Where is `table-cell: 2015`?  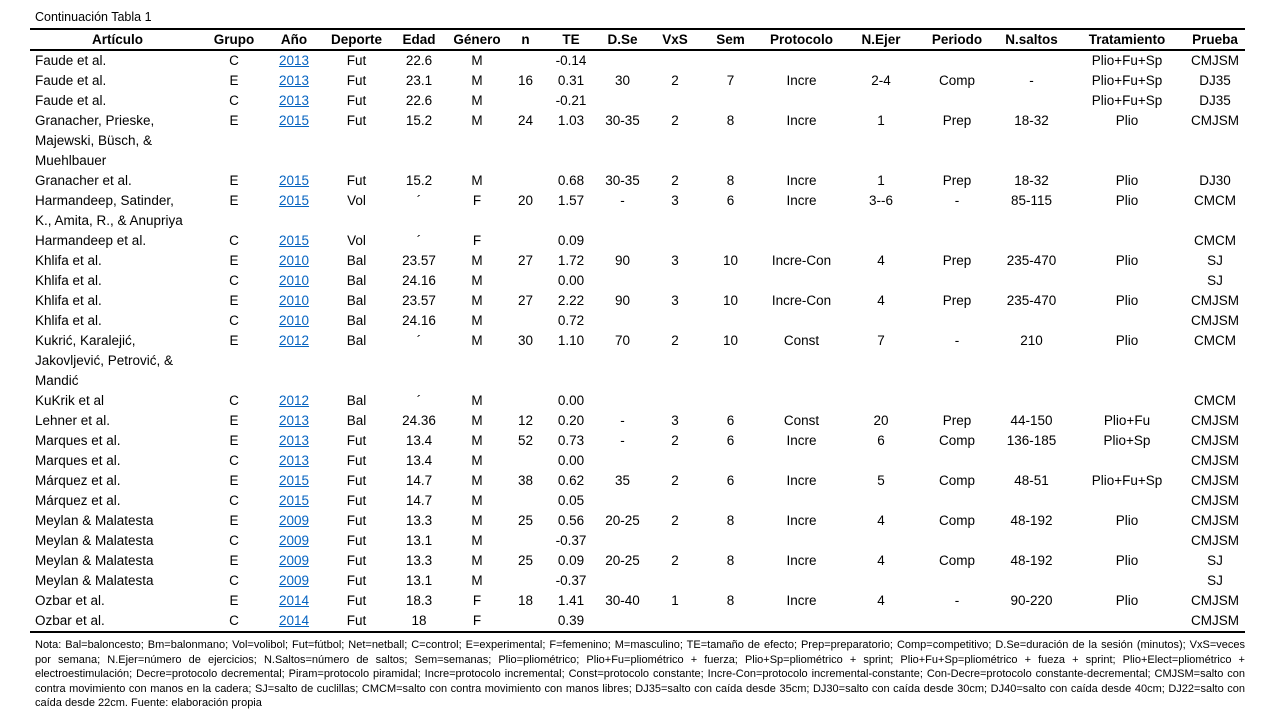 table-cell: 2015 is located at coordinates (294, 181).